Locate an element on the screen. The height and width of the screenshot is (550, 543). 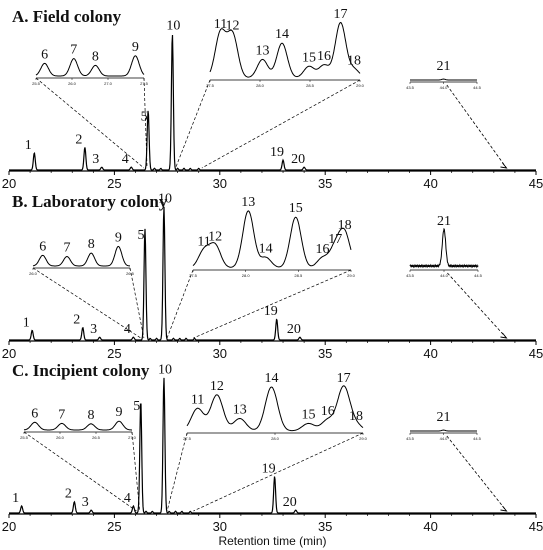
inset-peak-label-B-14: 14 is located at coordinates (266, 248).